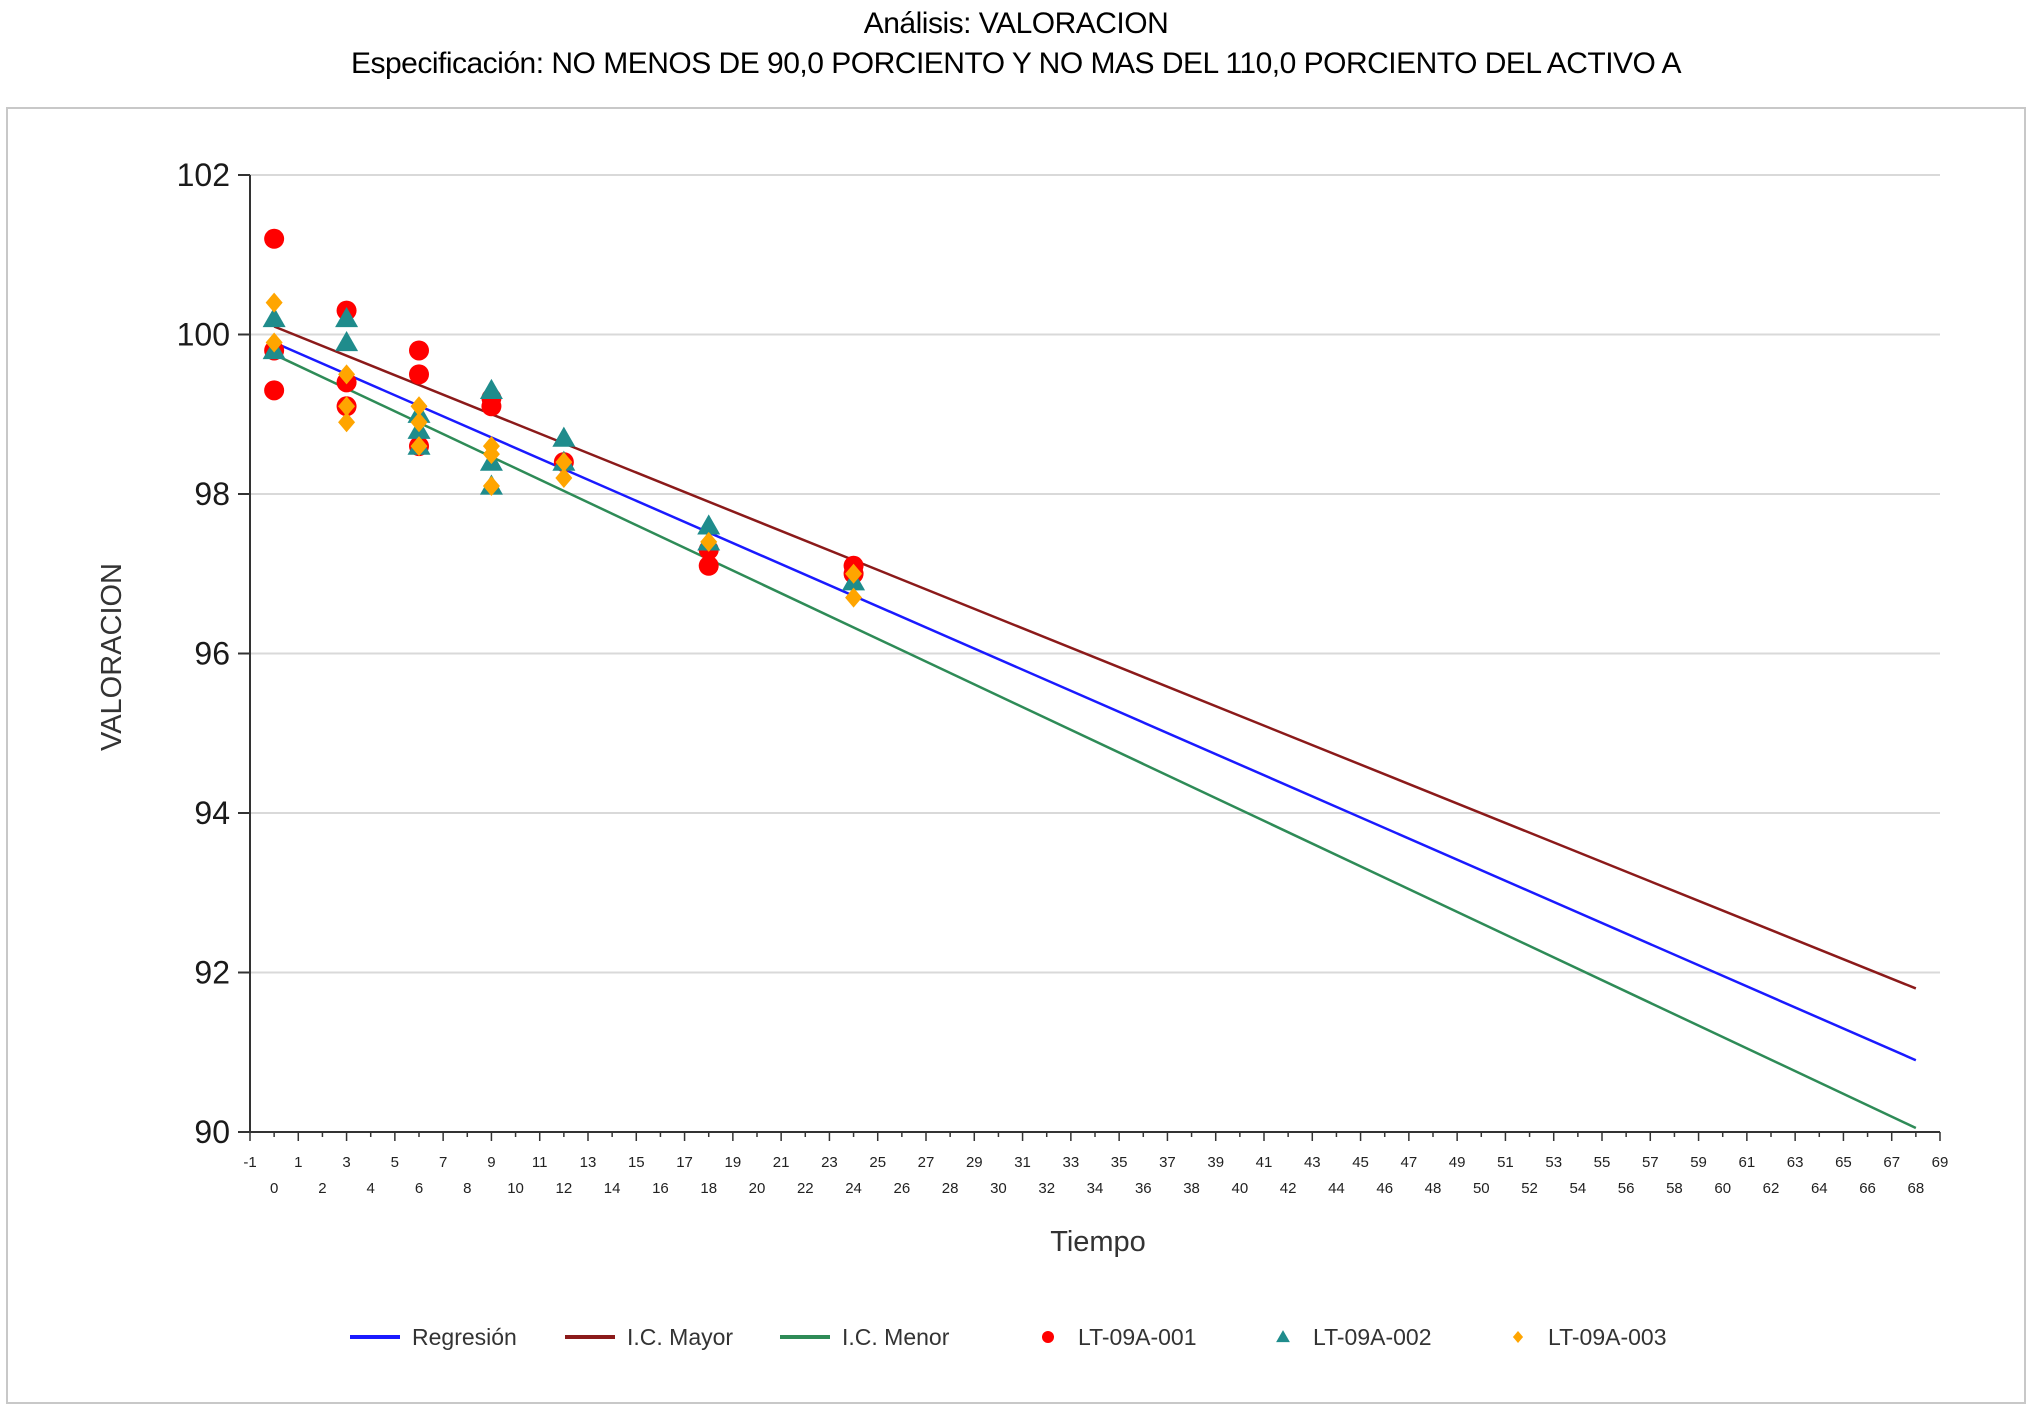 This screenshot has width=2032, height=1410. What do you see at coordinates (395, 1162) in the screenshot?
I see `x-tick-label: 5` at bounding box center [395, 1162].